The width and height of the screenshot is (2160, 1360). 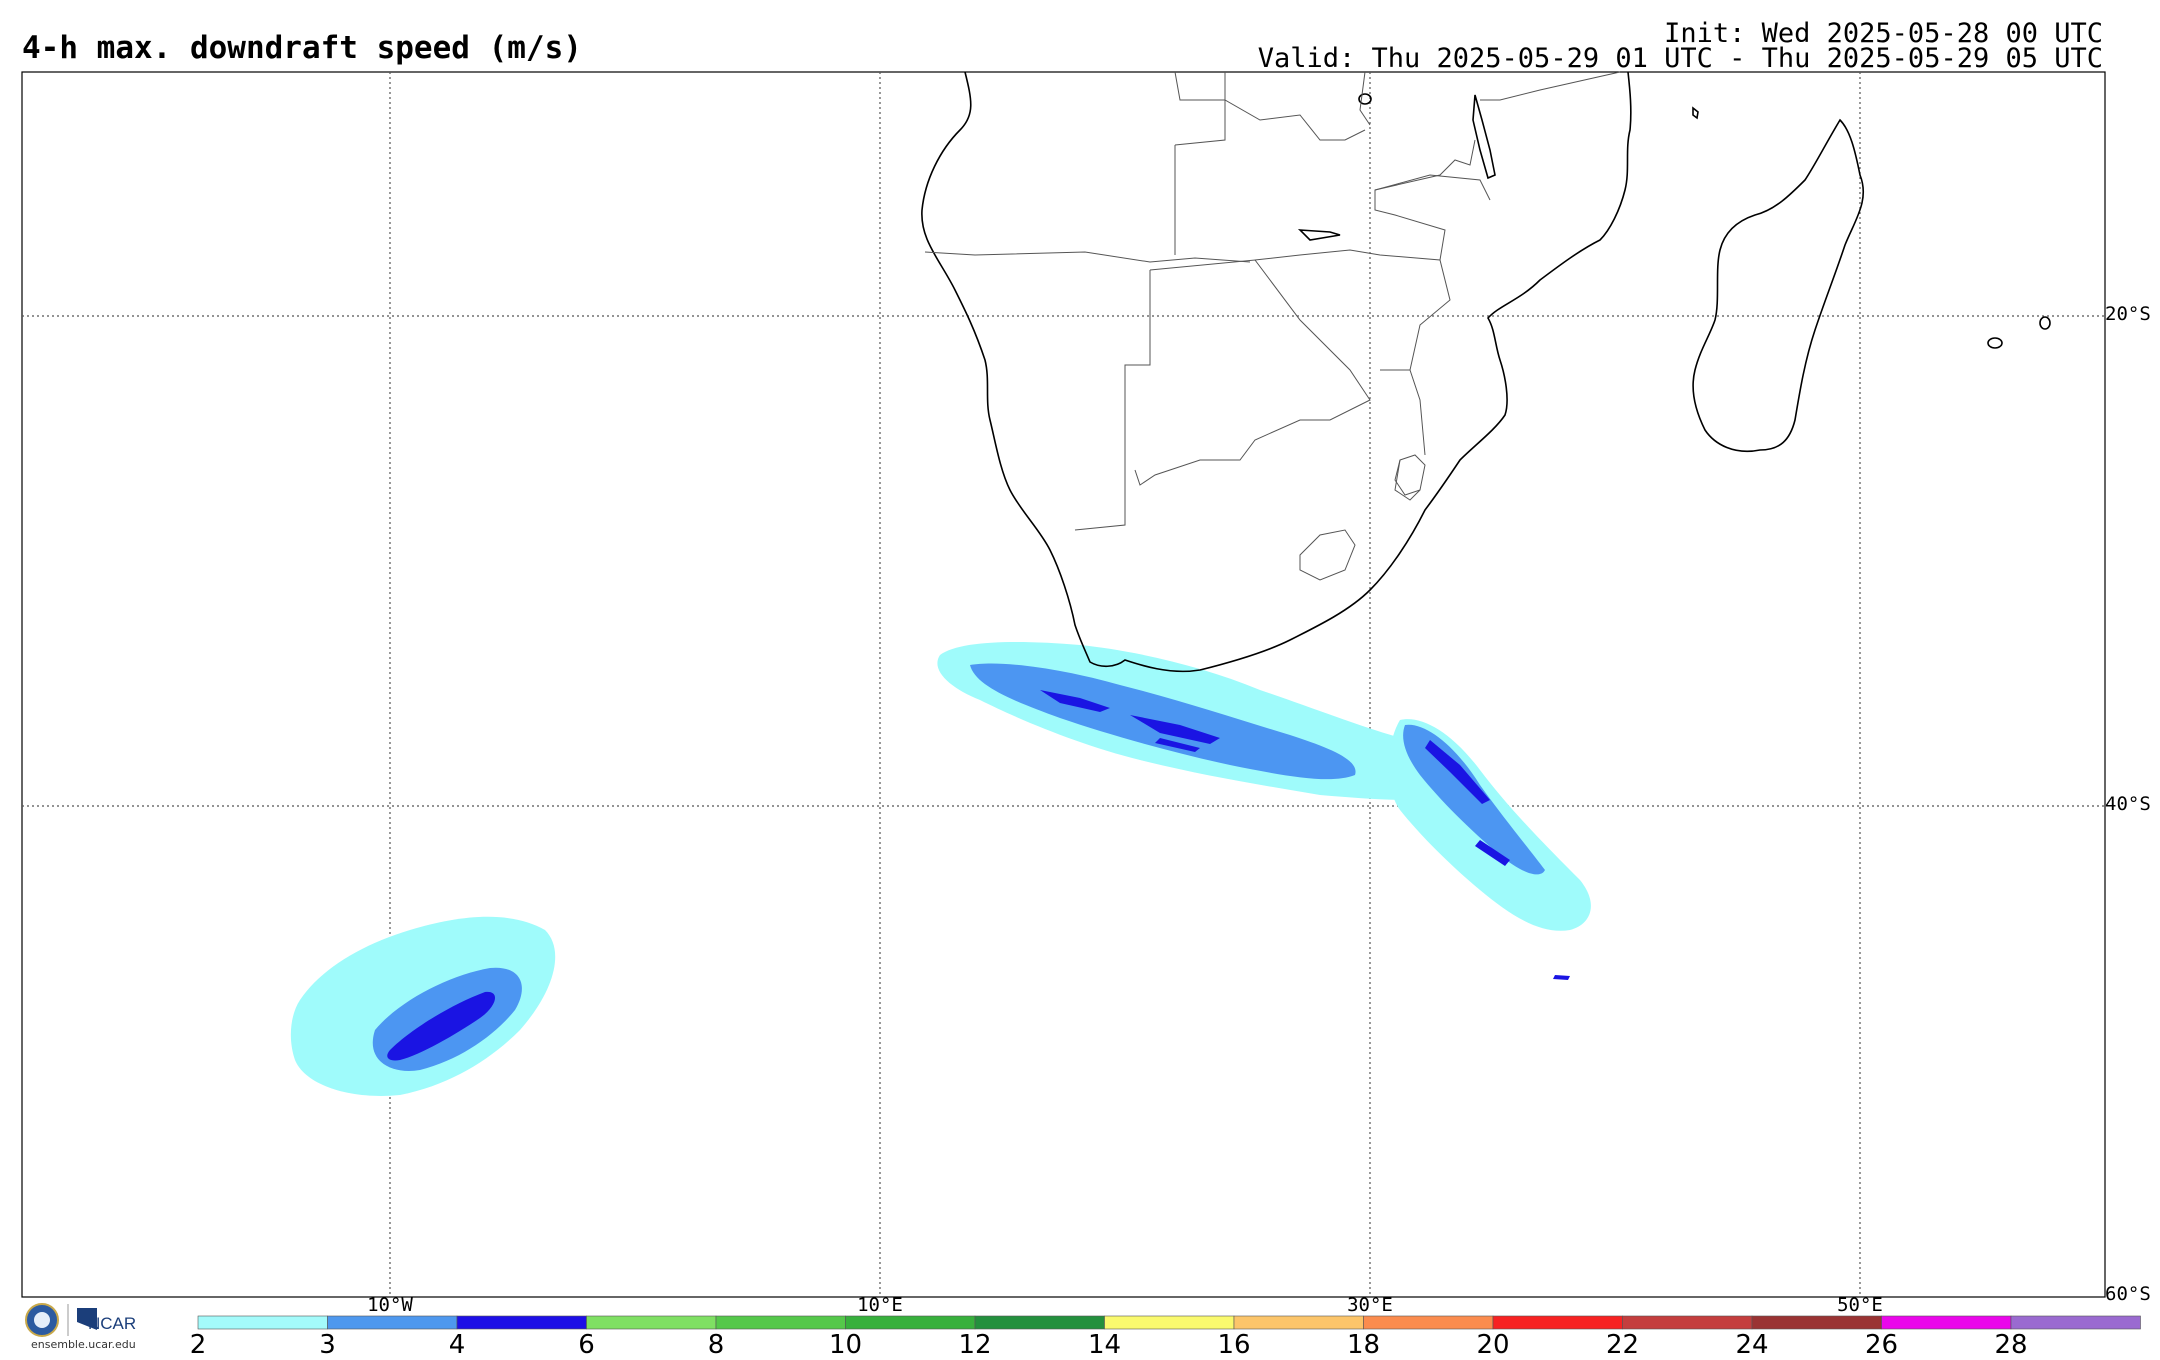 I want to click on border-drc-zambia, so click(x=1270, y=106).